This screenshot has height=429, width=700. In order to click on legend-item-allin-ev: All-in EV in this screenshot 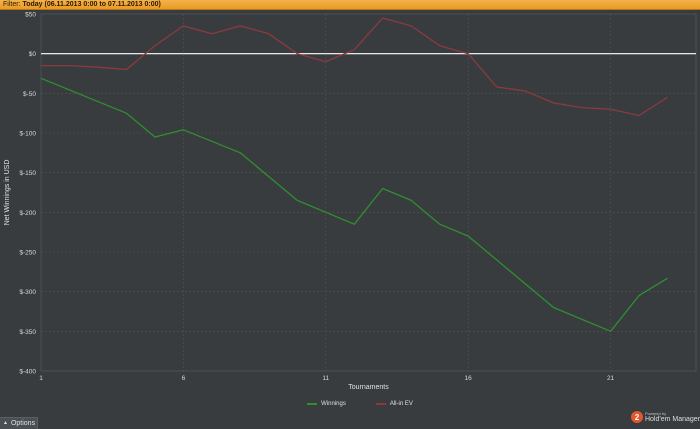, I will do `click(384, 404)`.